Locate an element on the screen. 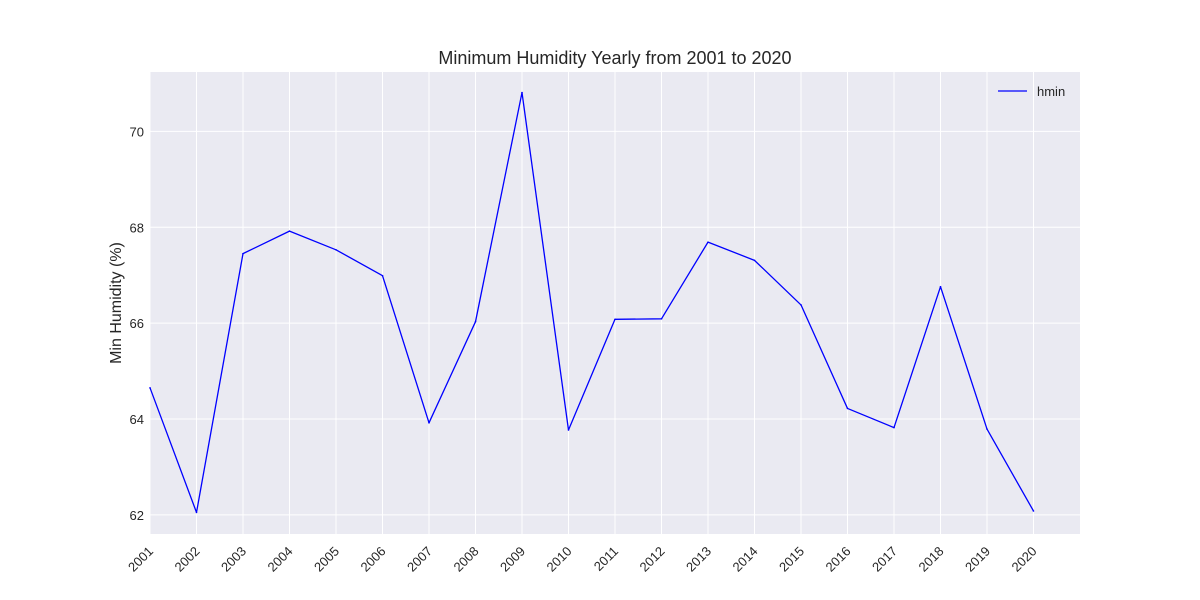  x-tick-label: 2006 is located at coordinates (373, 559).